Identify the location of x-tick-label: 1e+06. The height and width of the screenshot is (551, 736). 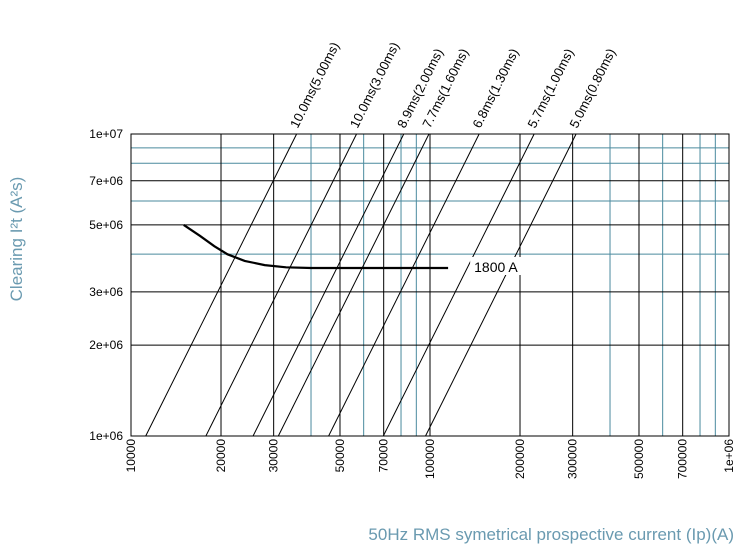
(729, 456).